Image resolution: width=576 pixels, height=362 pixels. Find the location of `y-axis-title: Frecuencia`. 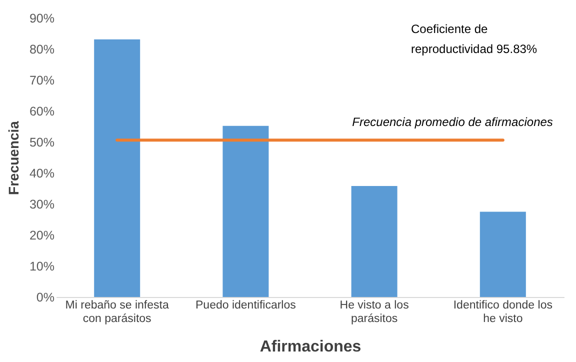

y-axis-title: Frecuencia is located at coordinates (13, 157).